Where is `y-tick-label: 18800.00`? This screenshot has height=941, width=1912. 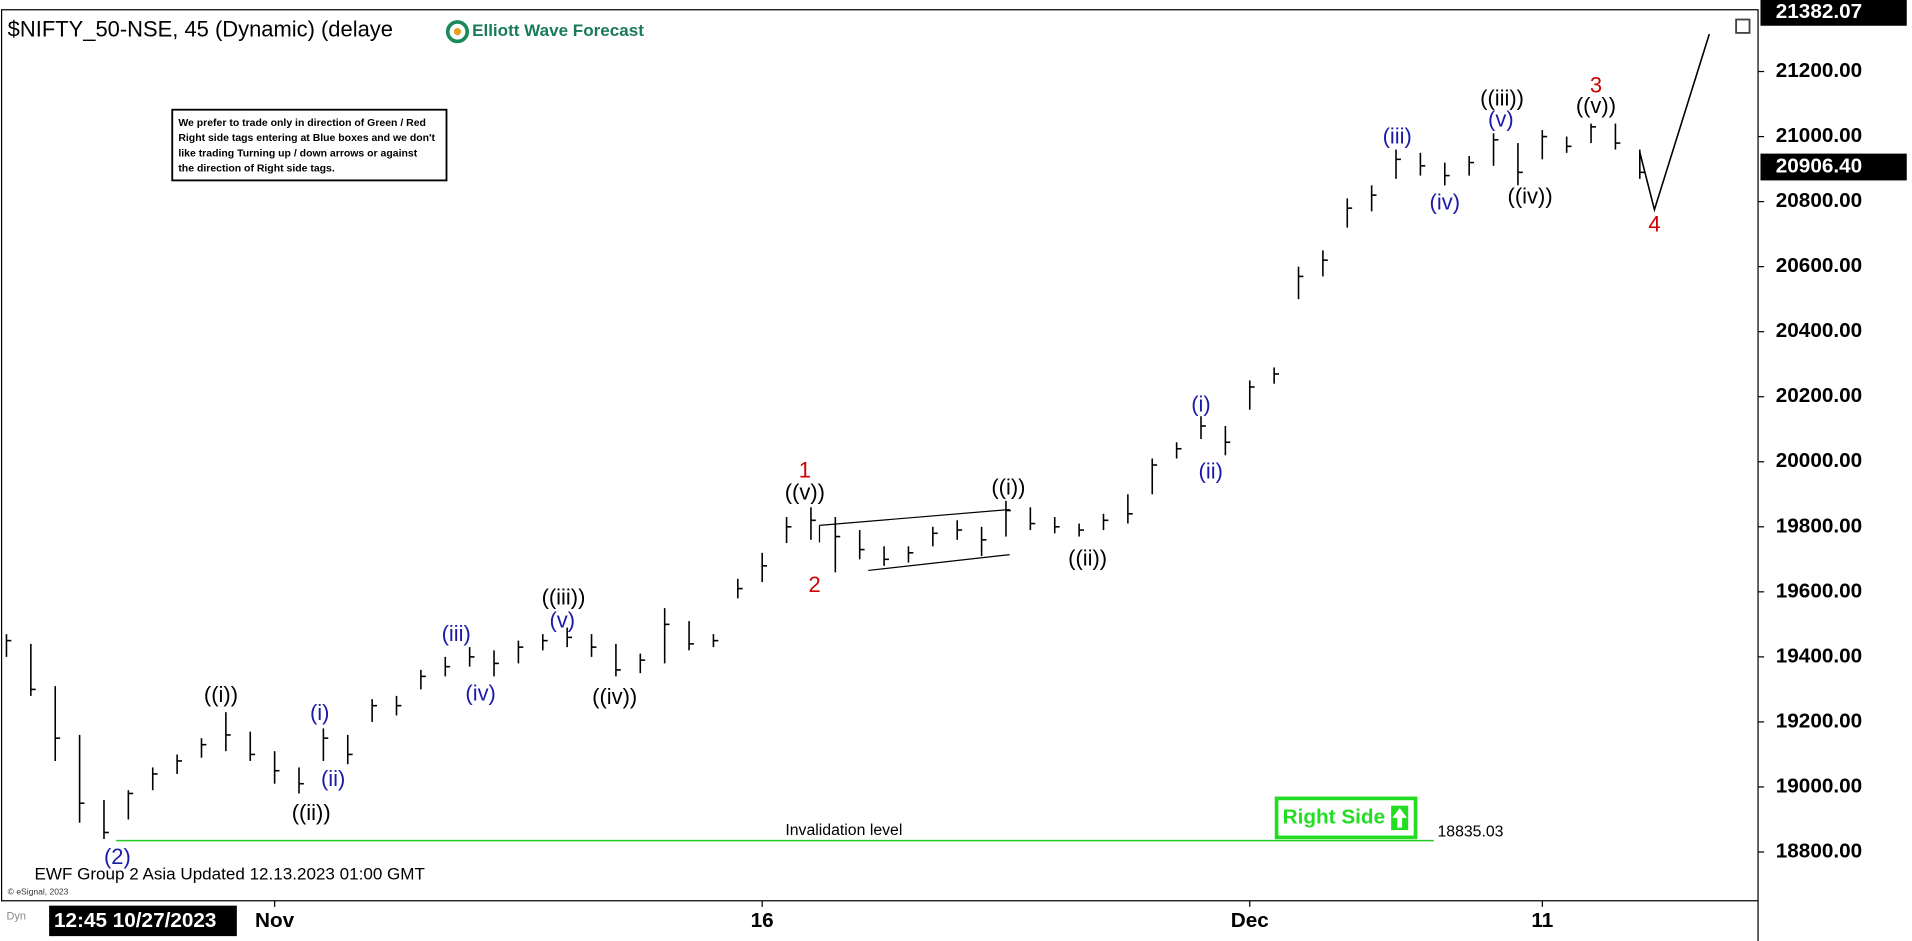
y-tick-label: 18800.00 is located at coordinates (1819, 850).